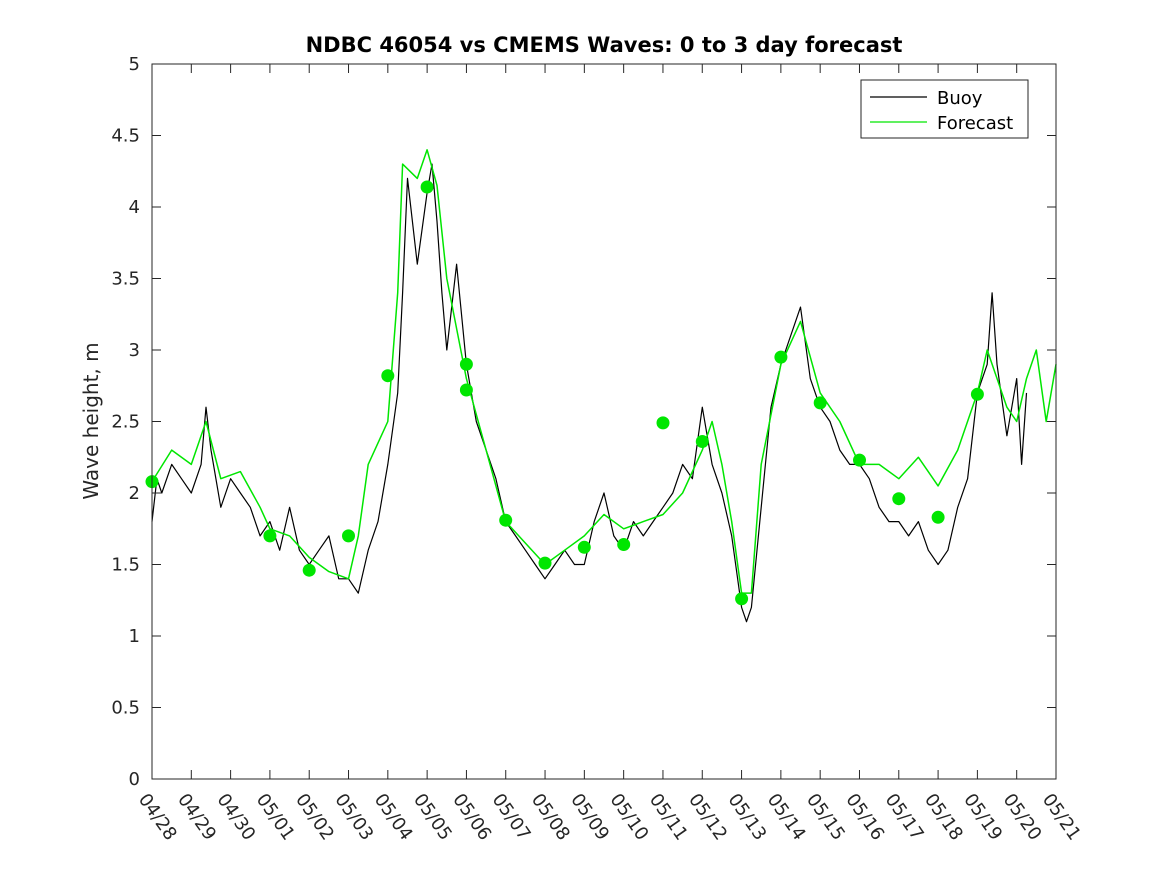  Describe the element at coordinates (91, 420) in the screenshot. I see `y-axis-label: Wave height, m` at that location.